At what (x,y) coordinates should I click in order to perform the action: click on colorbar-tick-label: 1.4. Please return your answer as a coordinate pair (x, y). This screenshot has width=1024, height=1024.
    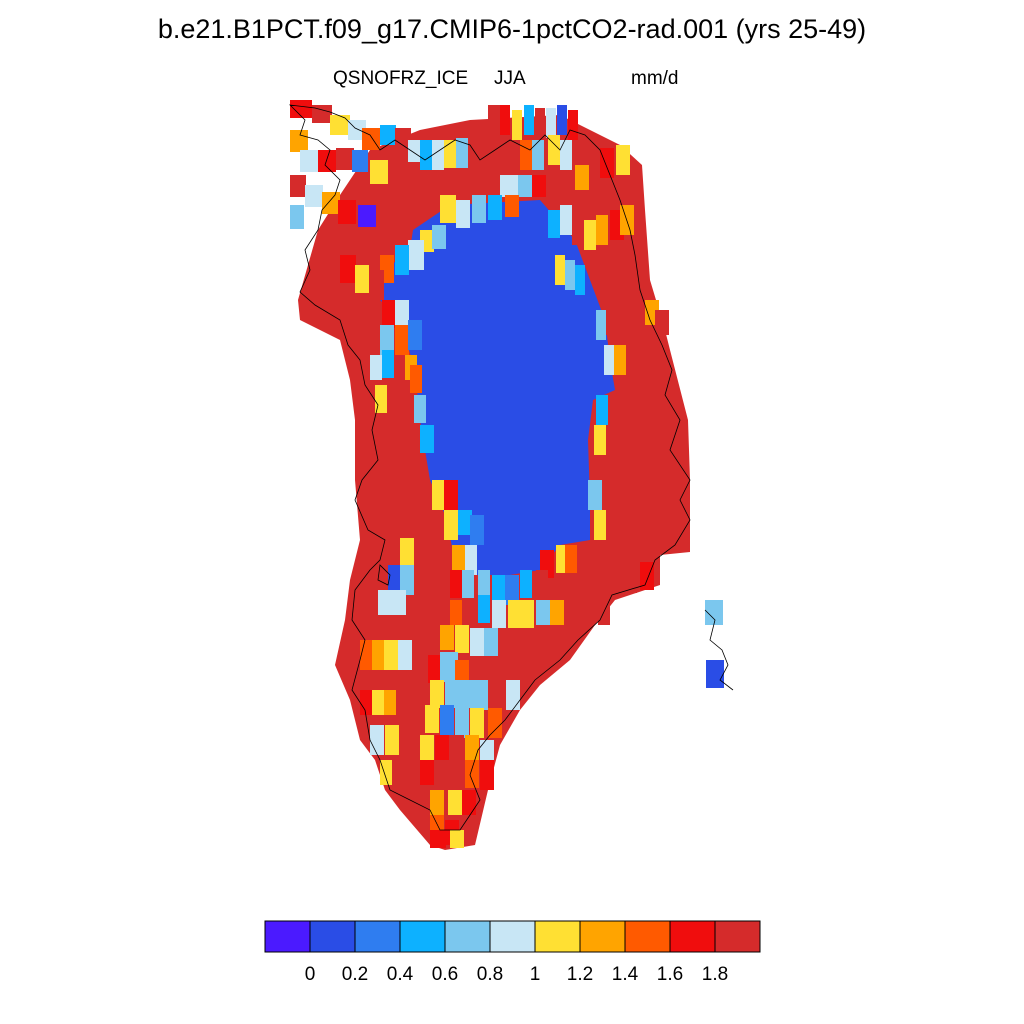
    Looking at the image, I should click on (625, 974).